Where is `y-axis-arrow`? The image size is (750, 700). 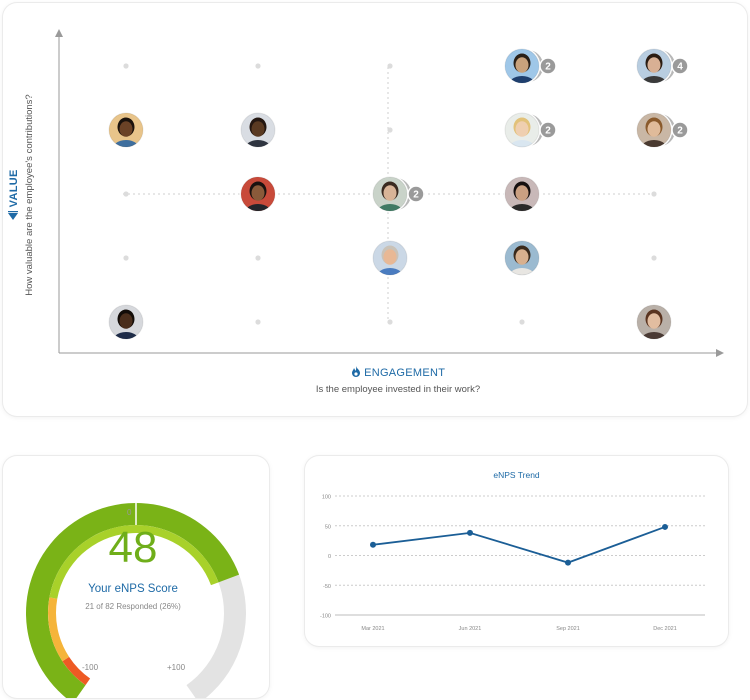 y-axis-arrow is located at coordinates (59, 33).